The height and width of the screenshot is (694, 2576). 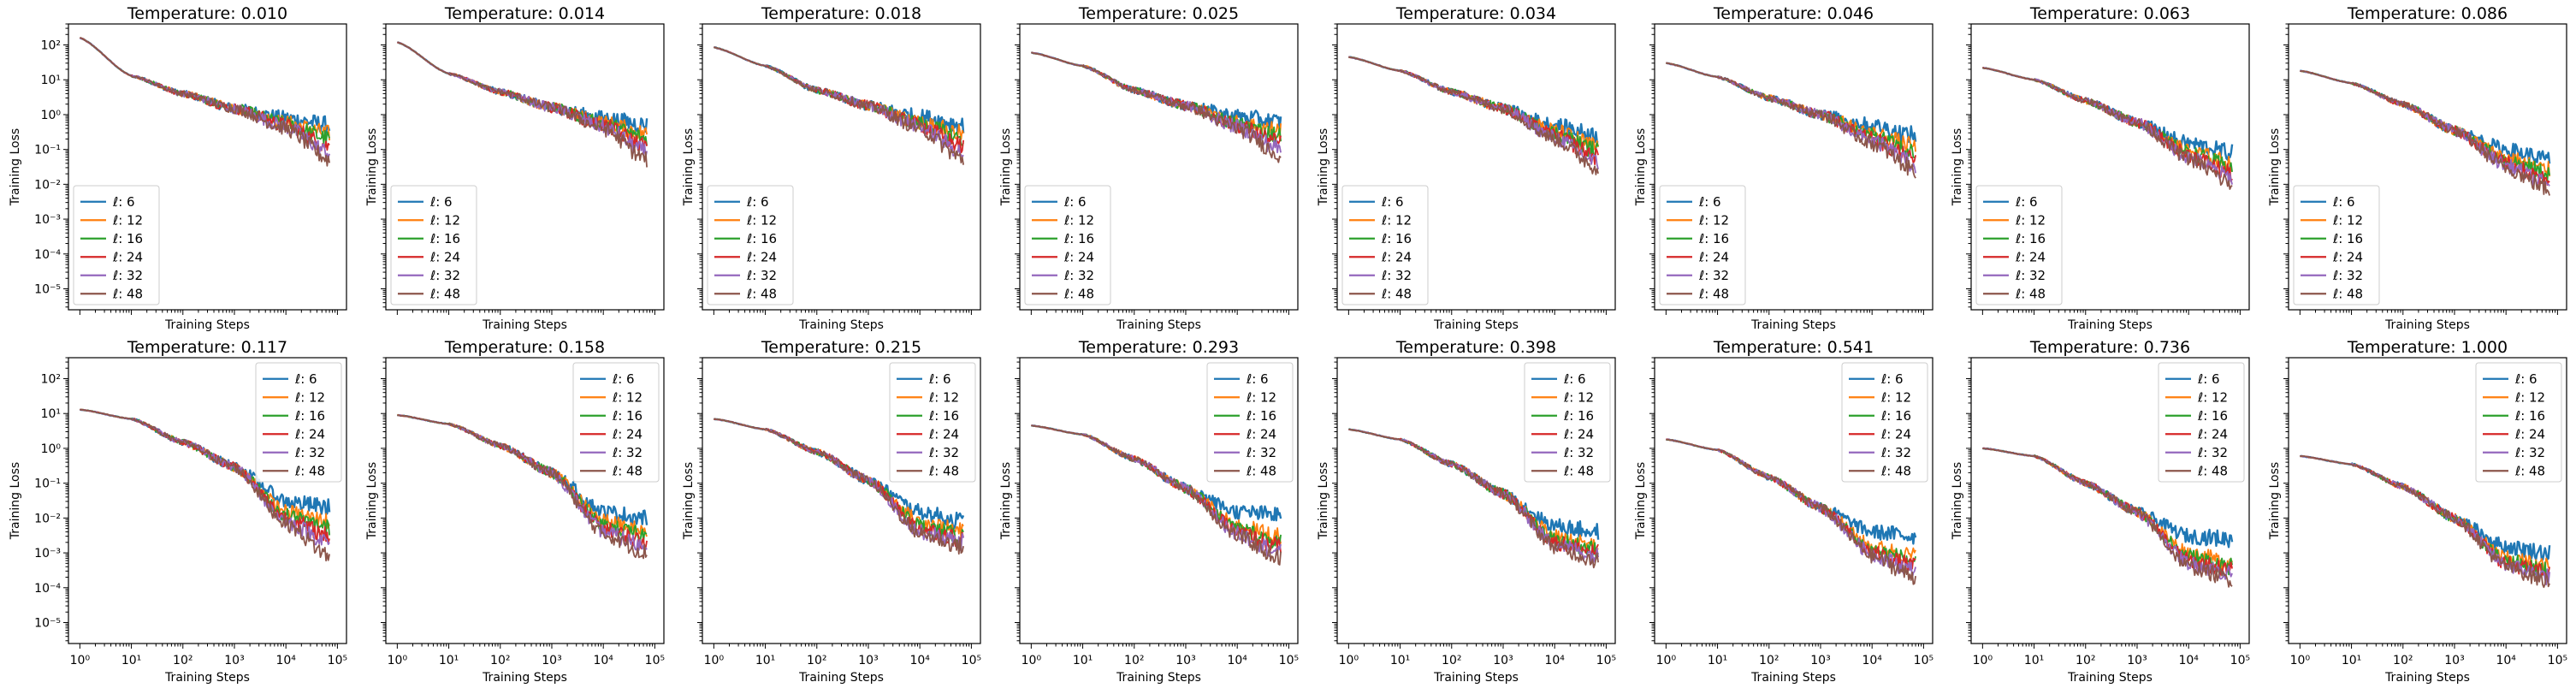 What do you see at coordinates (47, 484) in the screenshot?
I see `y-tick-label: 10⁻¹` at bounding box center [47, 484].